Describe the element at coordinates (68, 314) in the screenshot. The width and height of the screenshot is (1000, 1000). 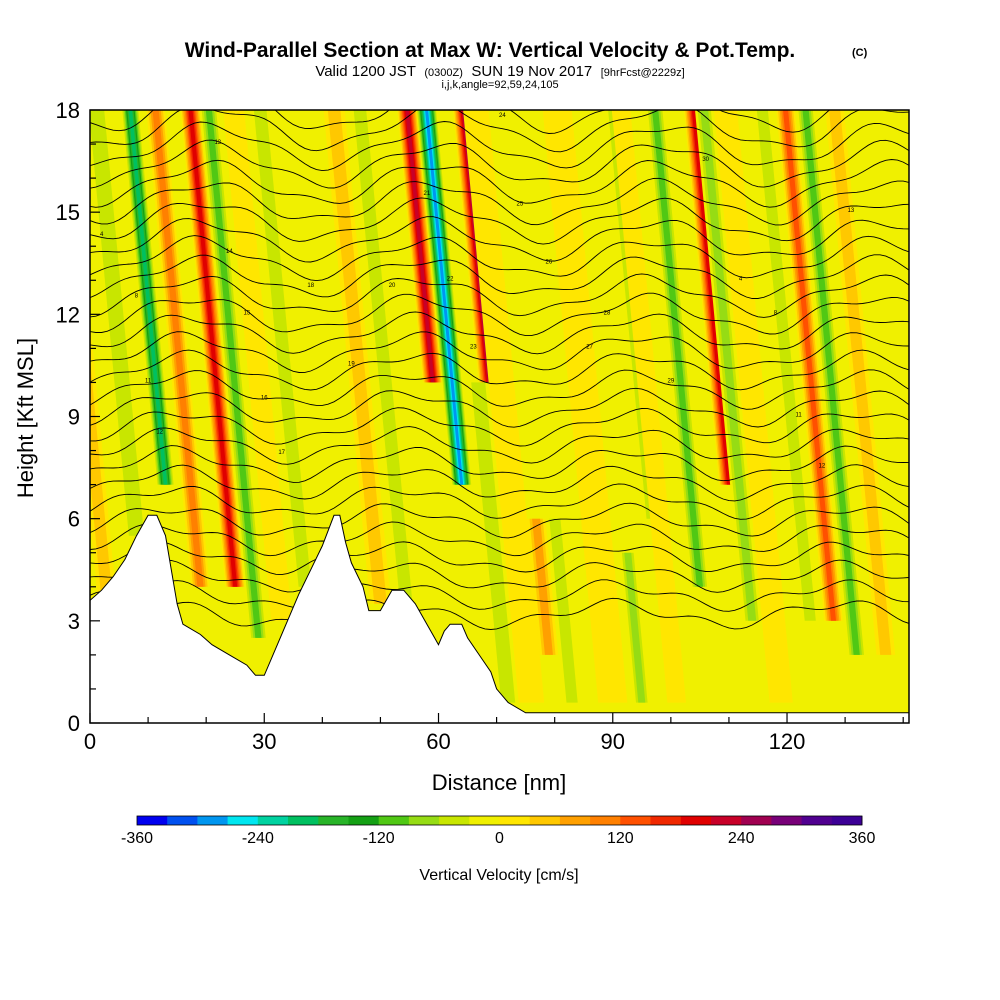
I see `y-tick-label: 12` at that location.